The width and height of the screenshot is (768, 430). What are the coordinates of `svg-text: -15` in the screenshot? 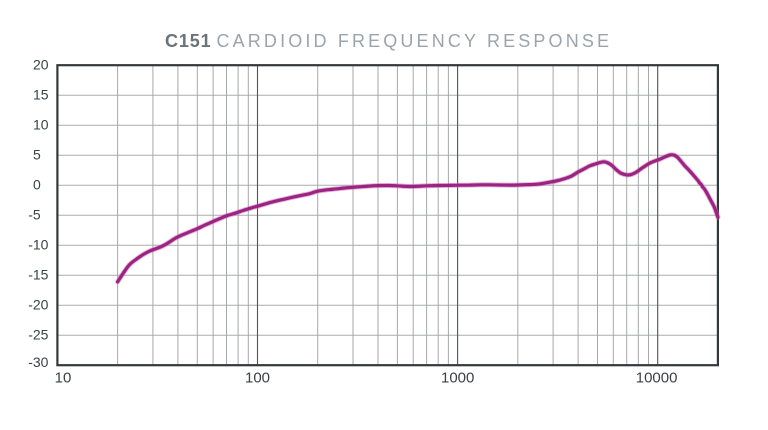 It's located at (38, 274).